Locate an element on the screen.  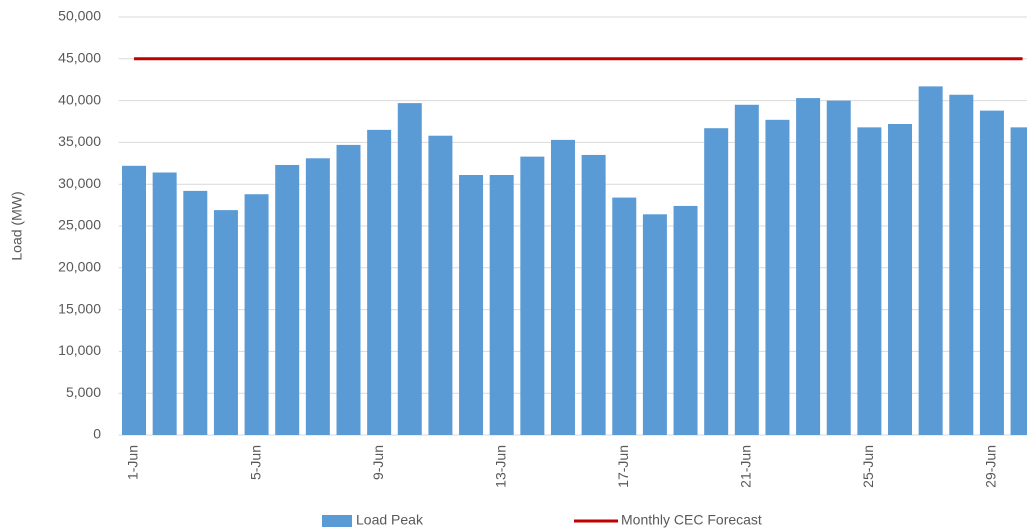
y-tick-label: 0 is located at coordinates (97, 434).